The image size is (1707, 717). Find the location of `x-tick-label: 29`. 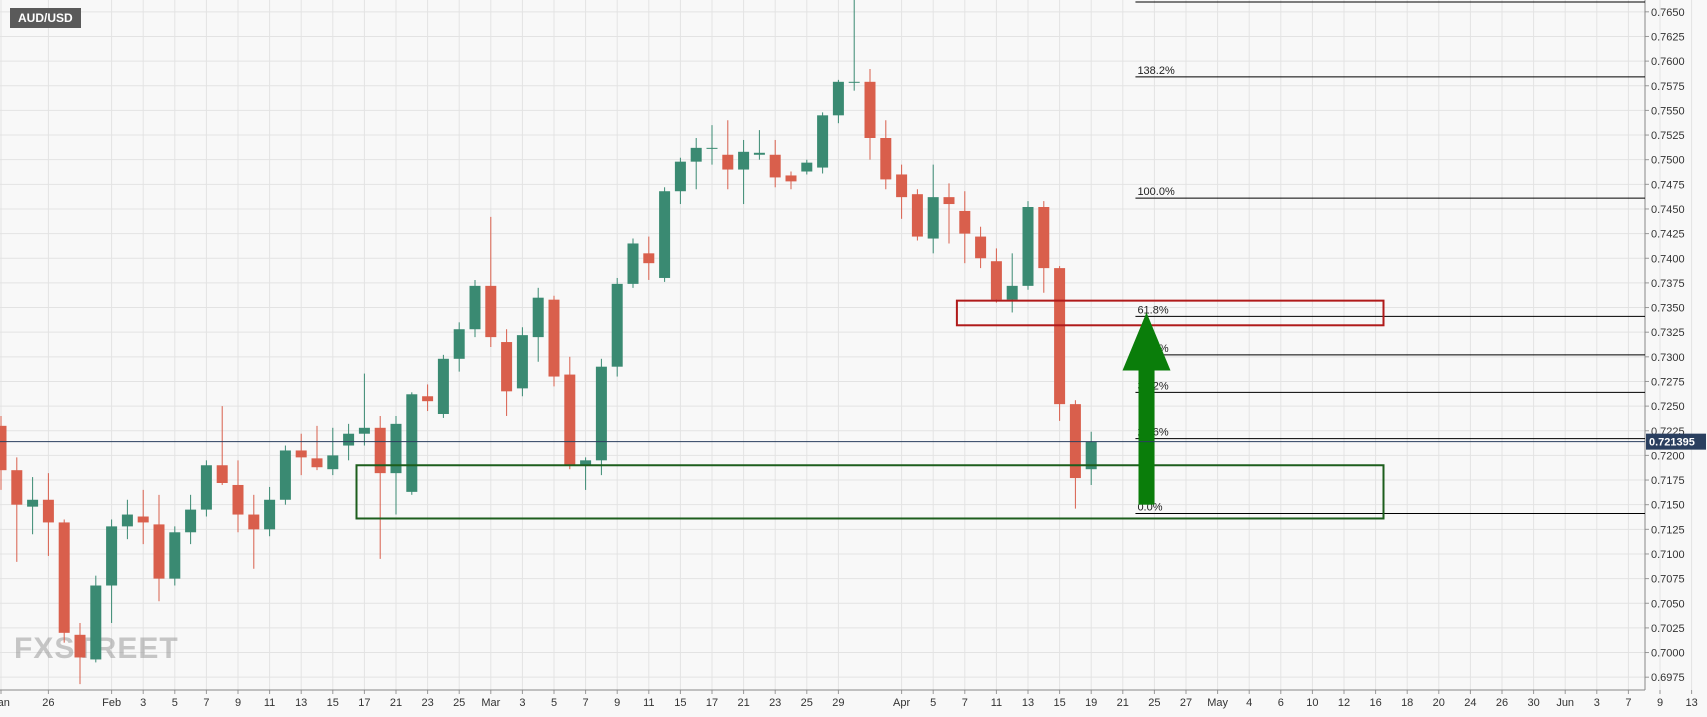

x-tick-label: 29 is located at coordinates (838, 703).